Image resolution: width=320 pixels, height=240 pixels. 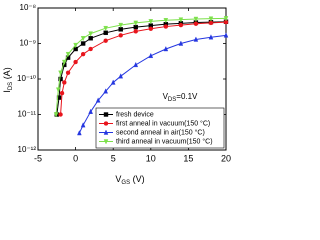 I want to click on legend-box, so click(x=160, y=128).